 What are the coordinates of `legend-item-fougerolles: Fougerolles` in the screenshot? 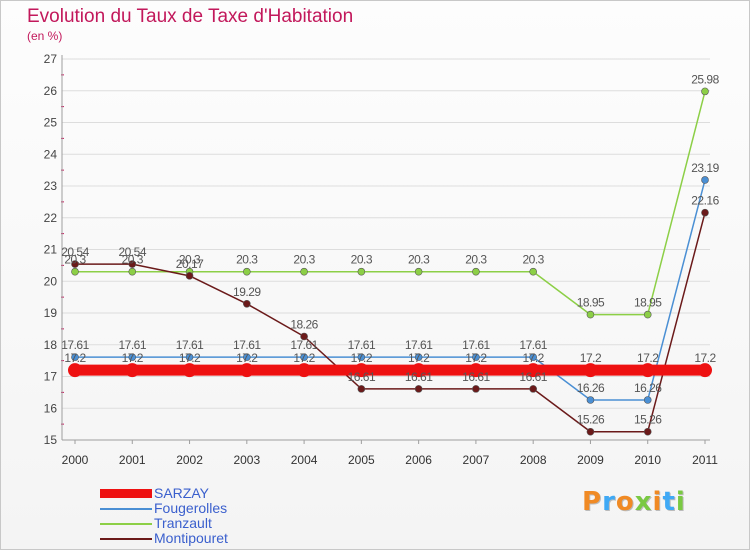 It's located at (210, 508).